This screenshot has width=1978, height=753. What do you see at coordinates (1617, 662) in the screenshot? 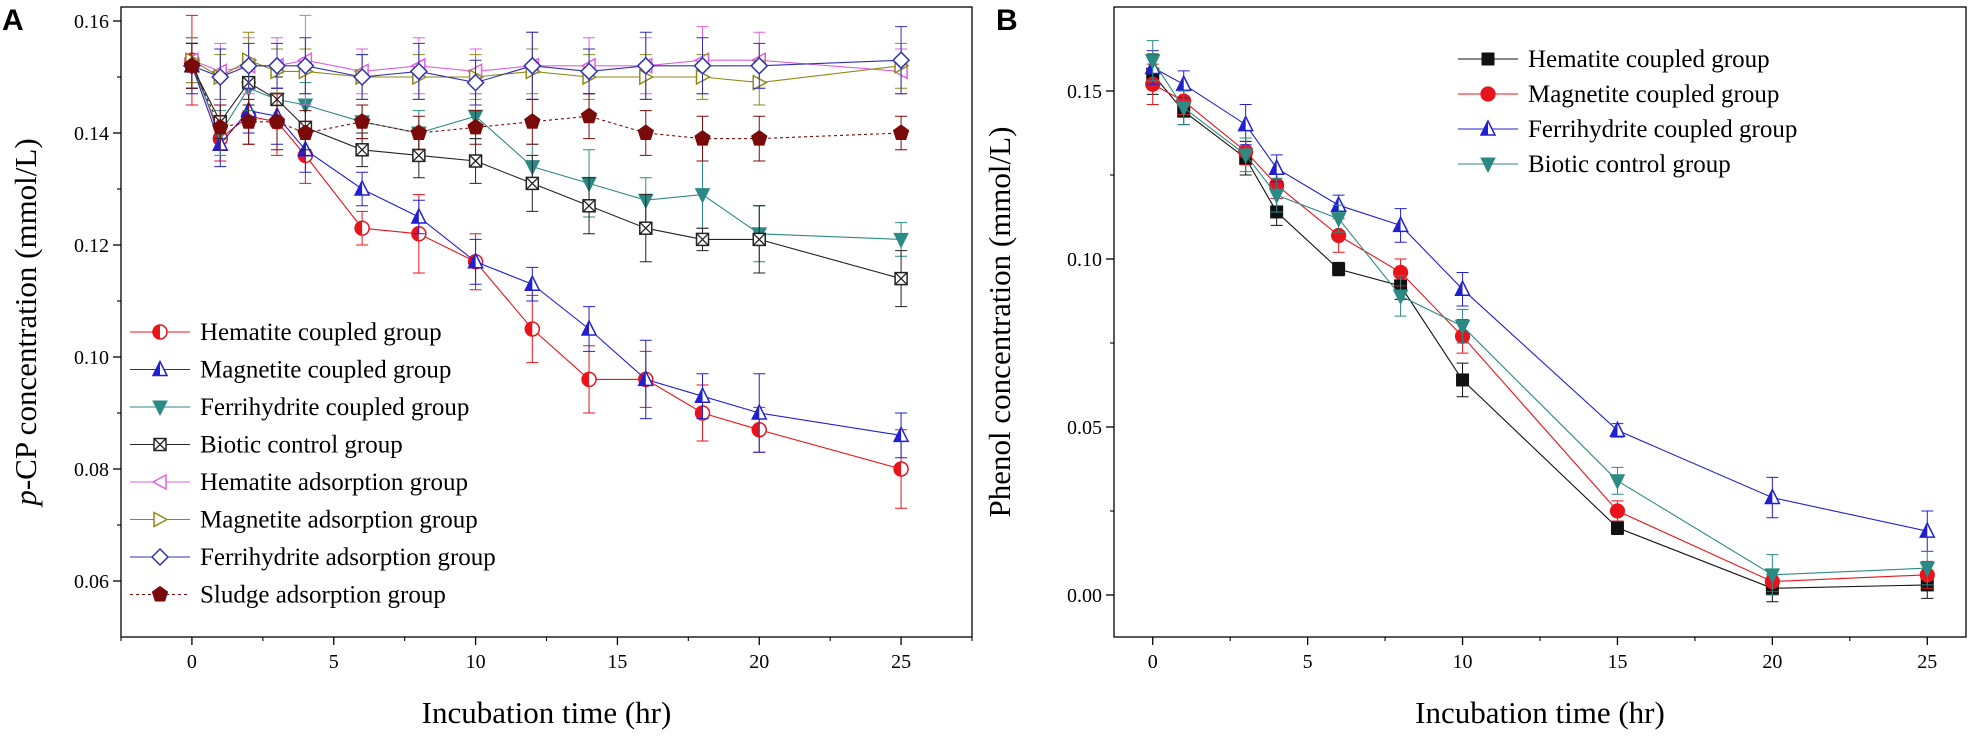
I see `x-tick-label: 15` at bounding box center [1617, 662].